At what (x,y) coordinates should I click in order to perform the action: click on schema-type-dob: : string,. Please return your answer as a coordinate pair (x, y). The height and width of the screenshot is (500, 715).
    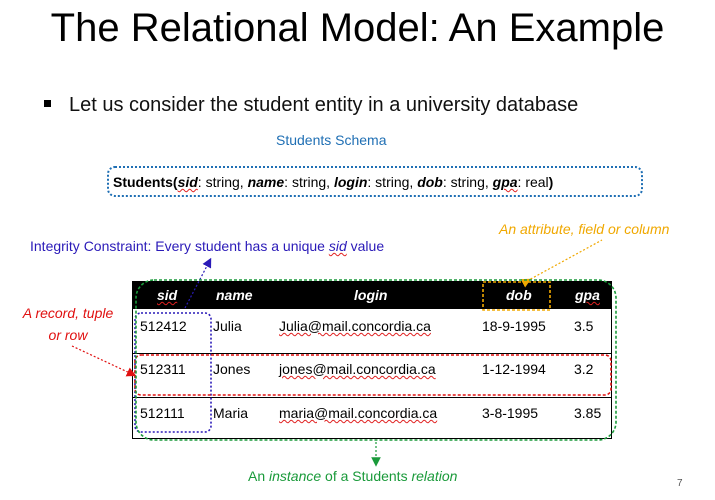
    Looking at the image, I should click on (467, 182).